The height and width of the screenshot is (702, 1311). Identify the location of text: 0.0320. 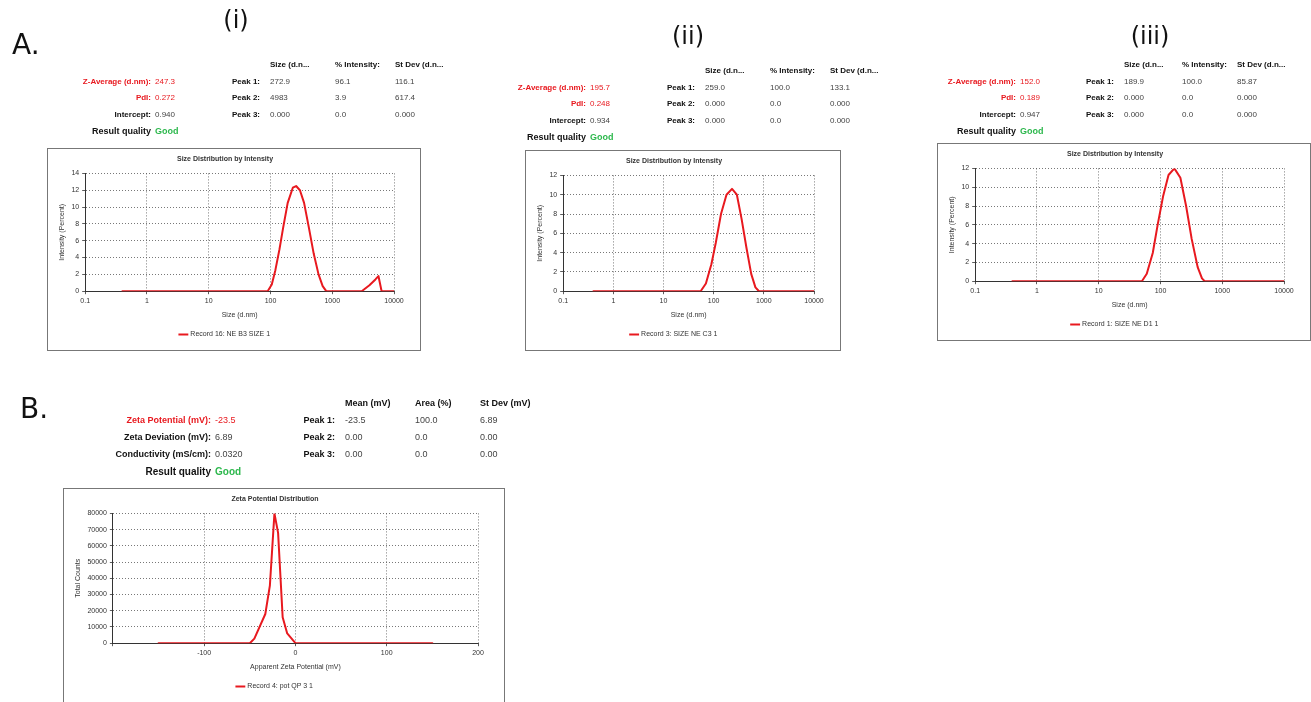
(229, 454).